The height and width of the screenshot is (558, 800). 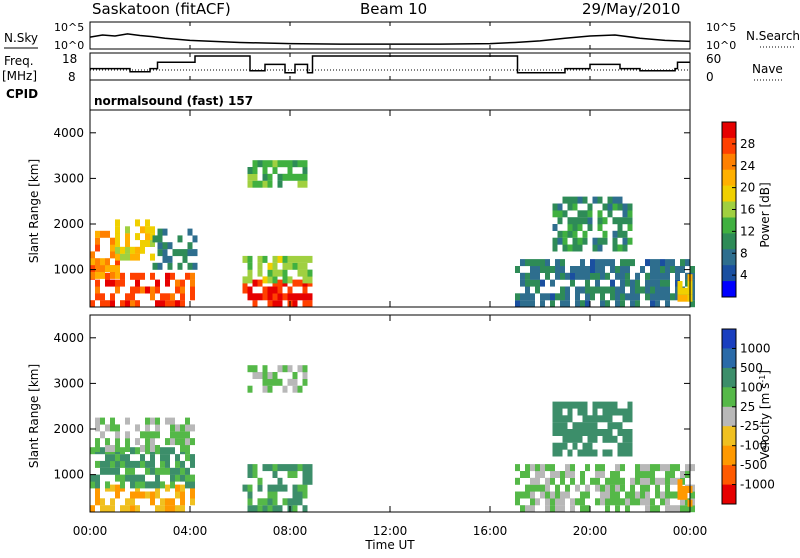 What do you see at coordinates (173, 101) in the screenshot?
I see `cpid-text: normalsound (fast) 157` at bounding box center [173, 101].